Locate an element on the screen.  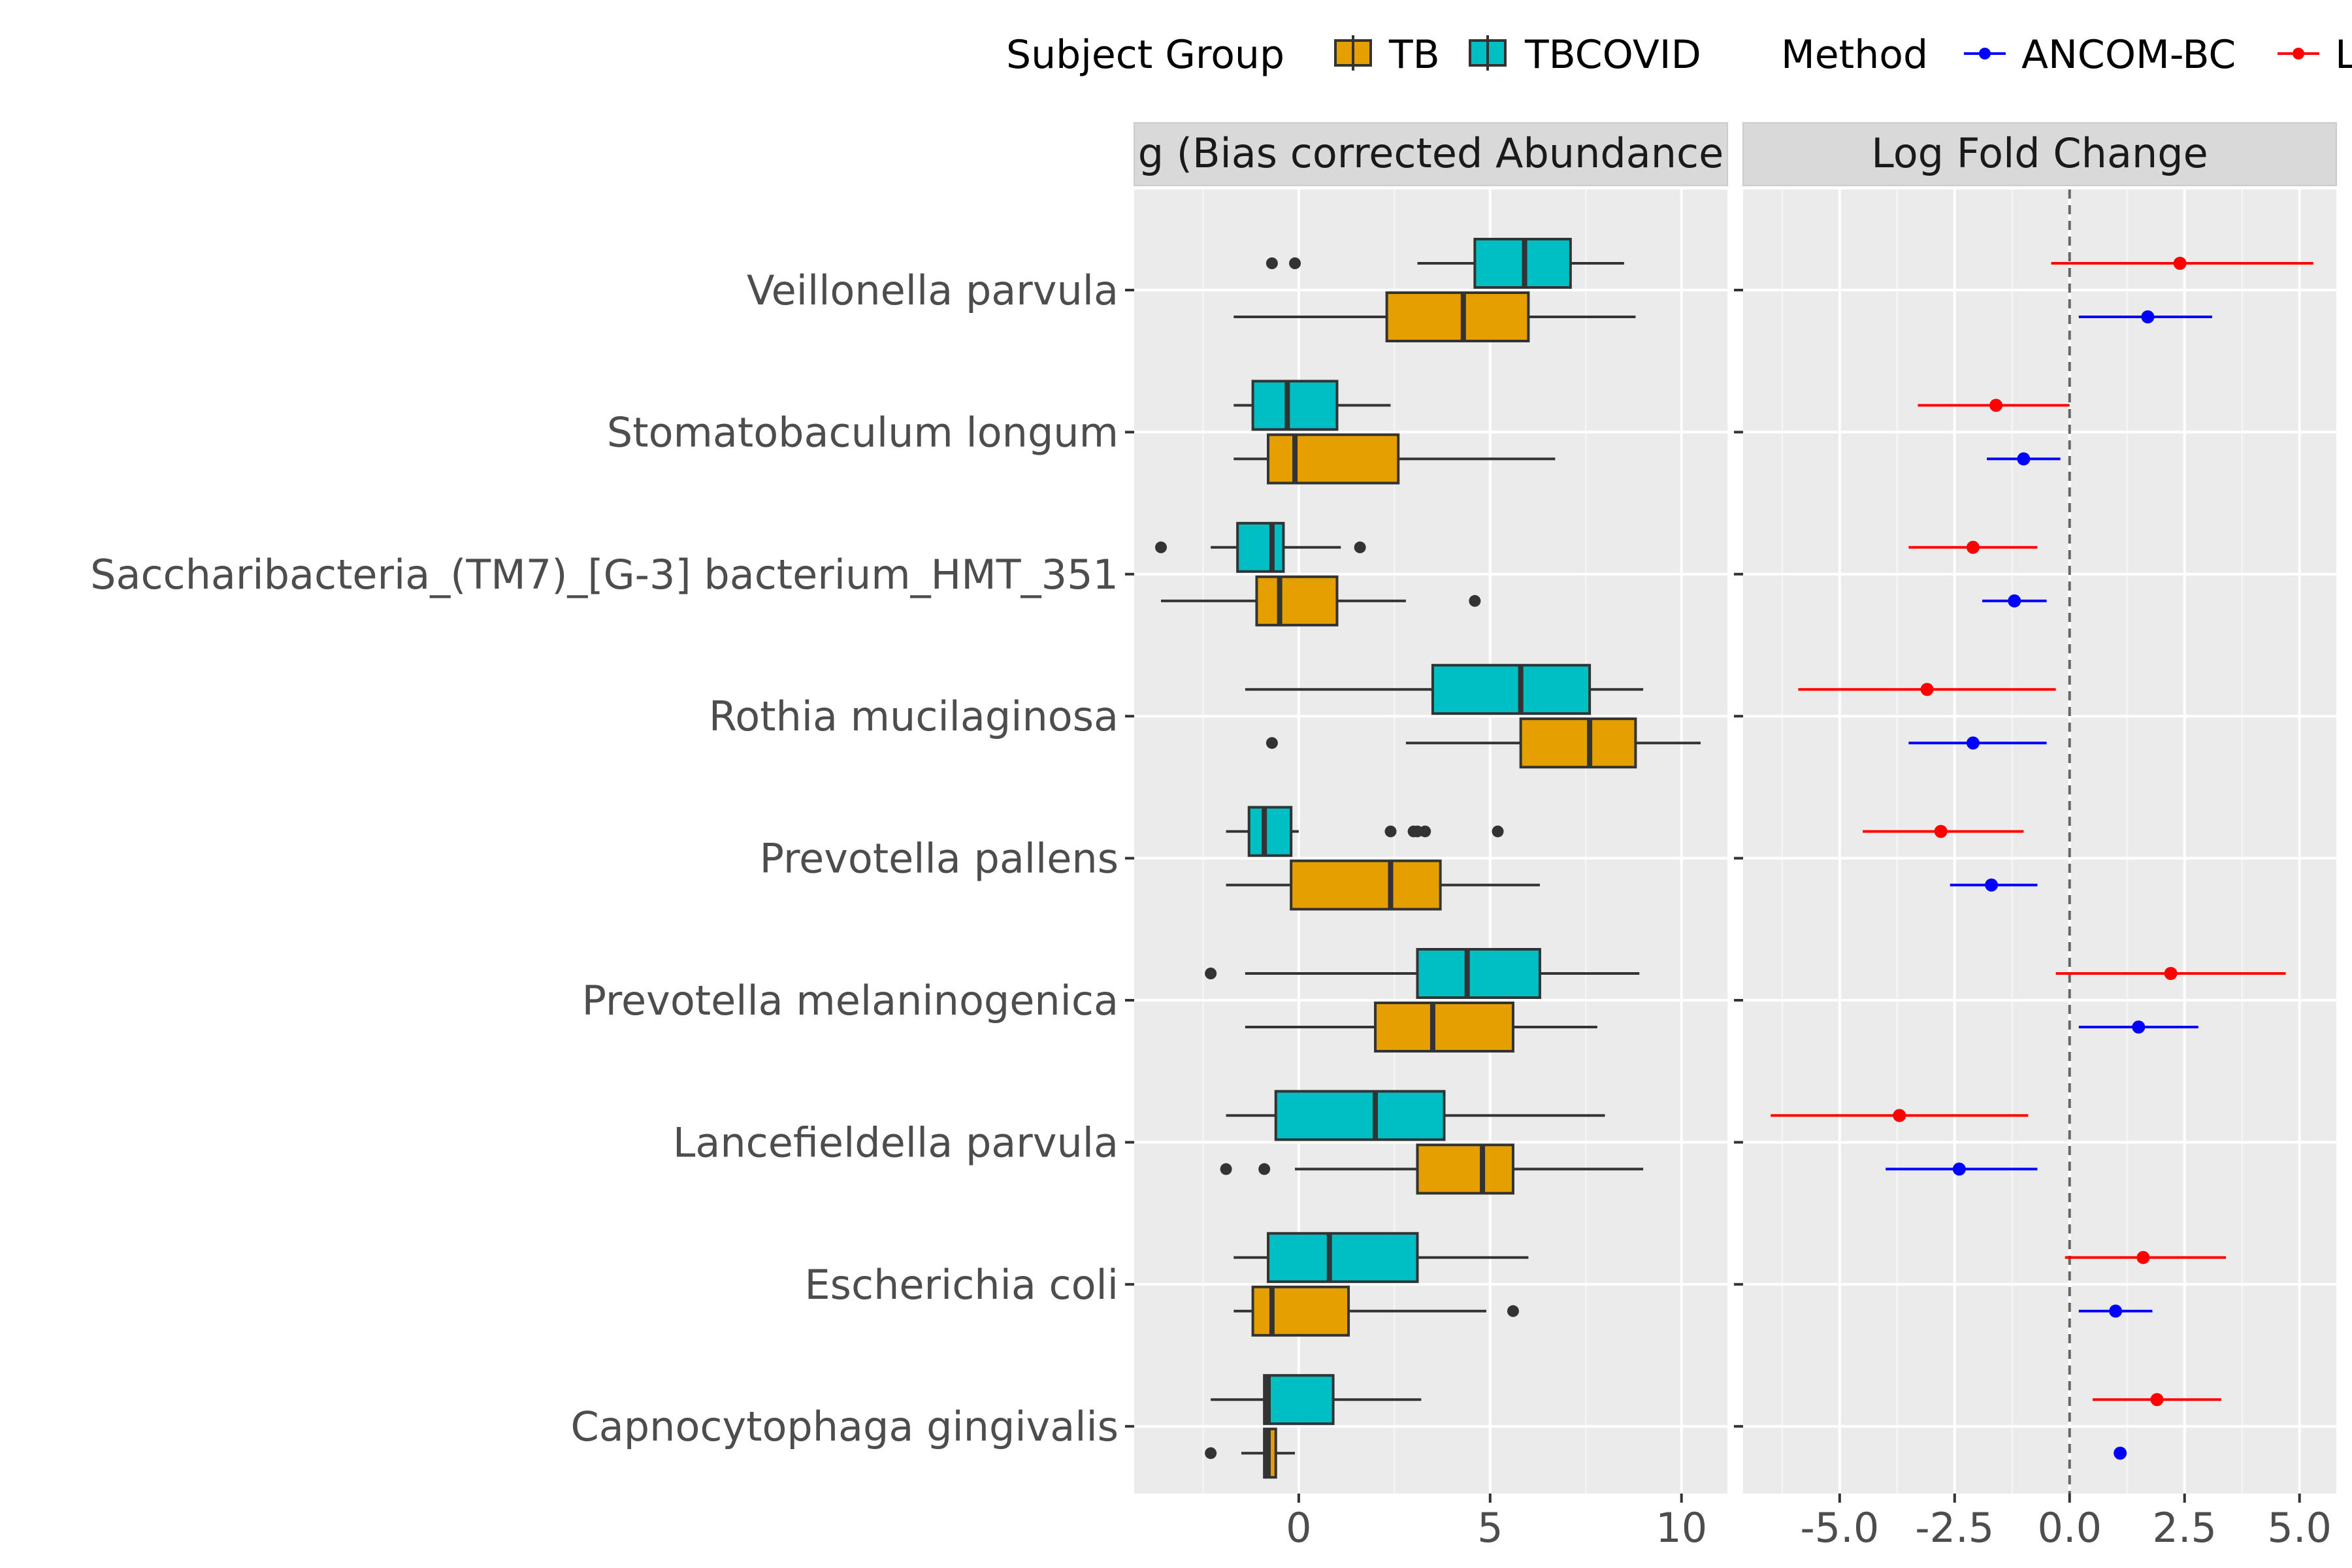
y-label-stomatobaculum-longum: Stomatobaculum longum is located at coordinates (863, 432).